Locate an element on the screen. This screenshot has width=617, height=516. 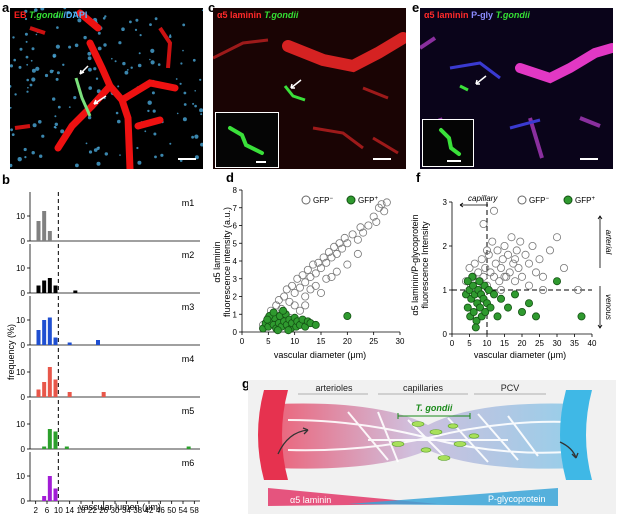
arterioles-label: arterioles is located at coordinates (334, 388).